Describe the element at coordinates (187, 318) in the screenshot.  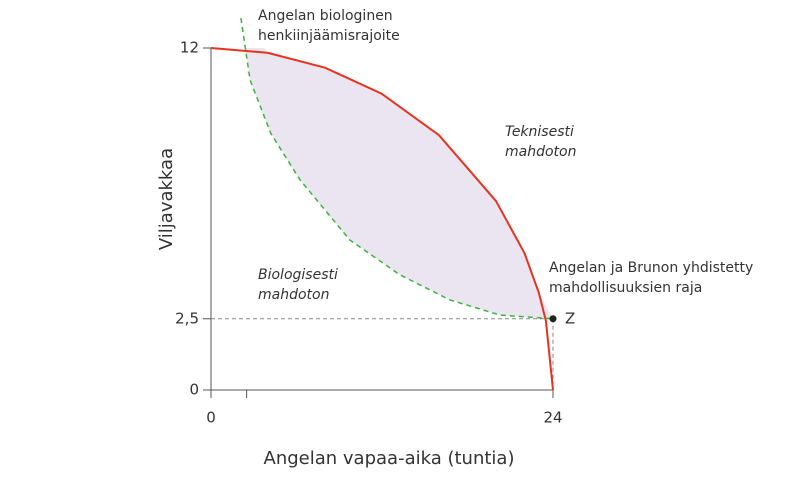
I see `y-tick-label: 2,5` at that location.